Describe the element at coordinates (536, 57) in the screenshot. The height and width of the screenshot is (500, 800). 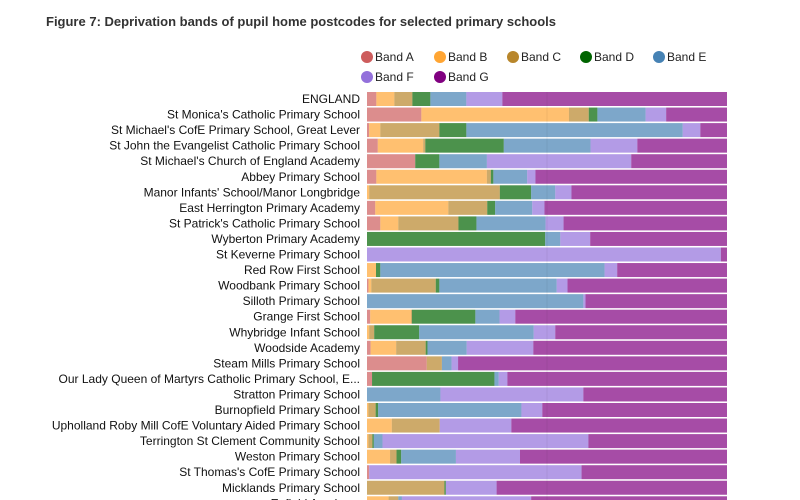
I see `legend-item-band-c: Band C` at that location.